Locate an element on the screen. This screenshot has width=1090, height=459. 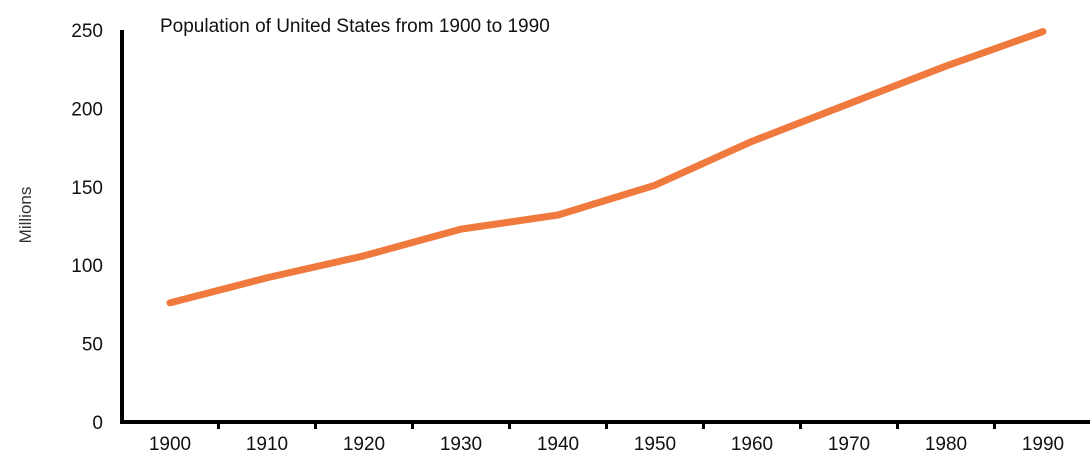
y-axis-label: Millions is located at coordinates (25, 215).